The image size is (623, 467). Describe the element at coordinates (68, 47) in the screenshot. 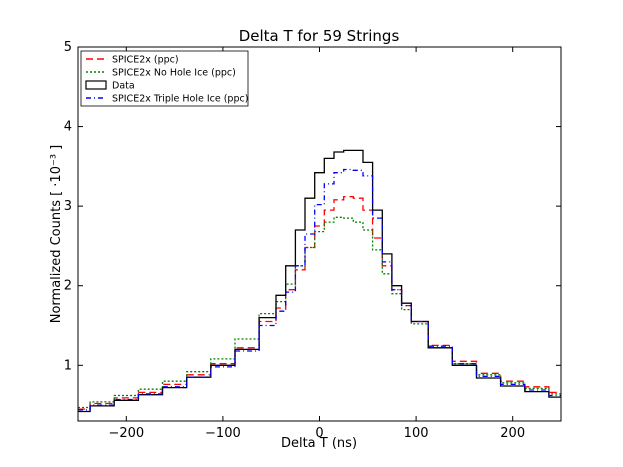

I see `y-tick-label: 5` at that location.